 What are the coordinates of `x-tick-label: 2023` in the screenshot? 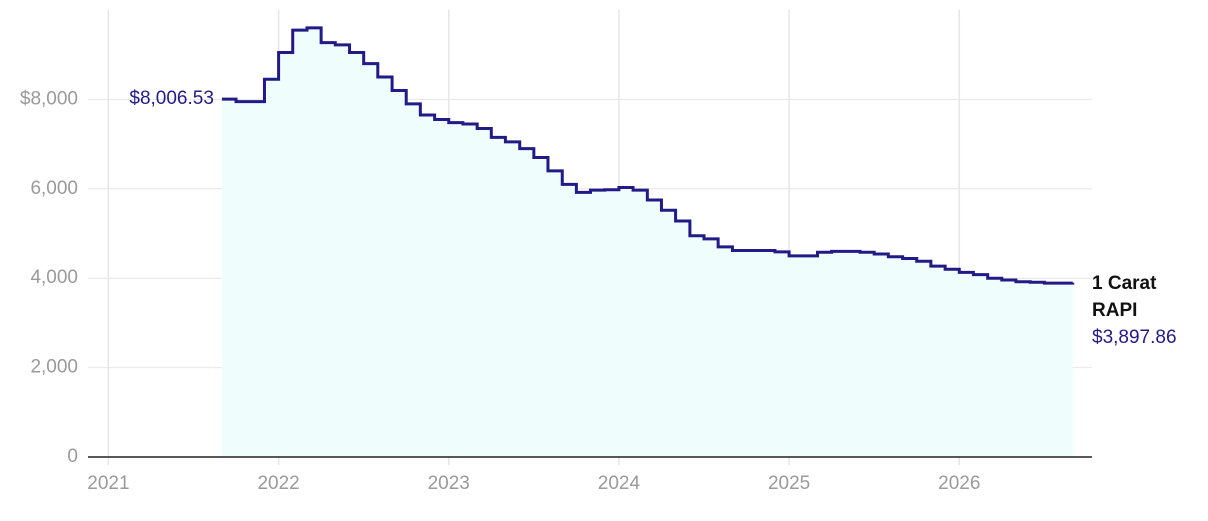 It's located at (449, 483).